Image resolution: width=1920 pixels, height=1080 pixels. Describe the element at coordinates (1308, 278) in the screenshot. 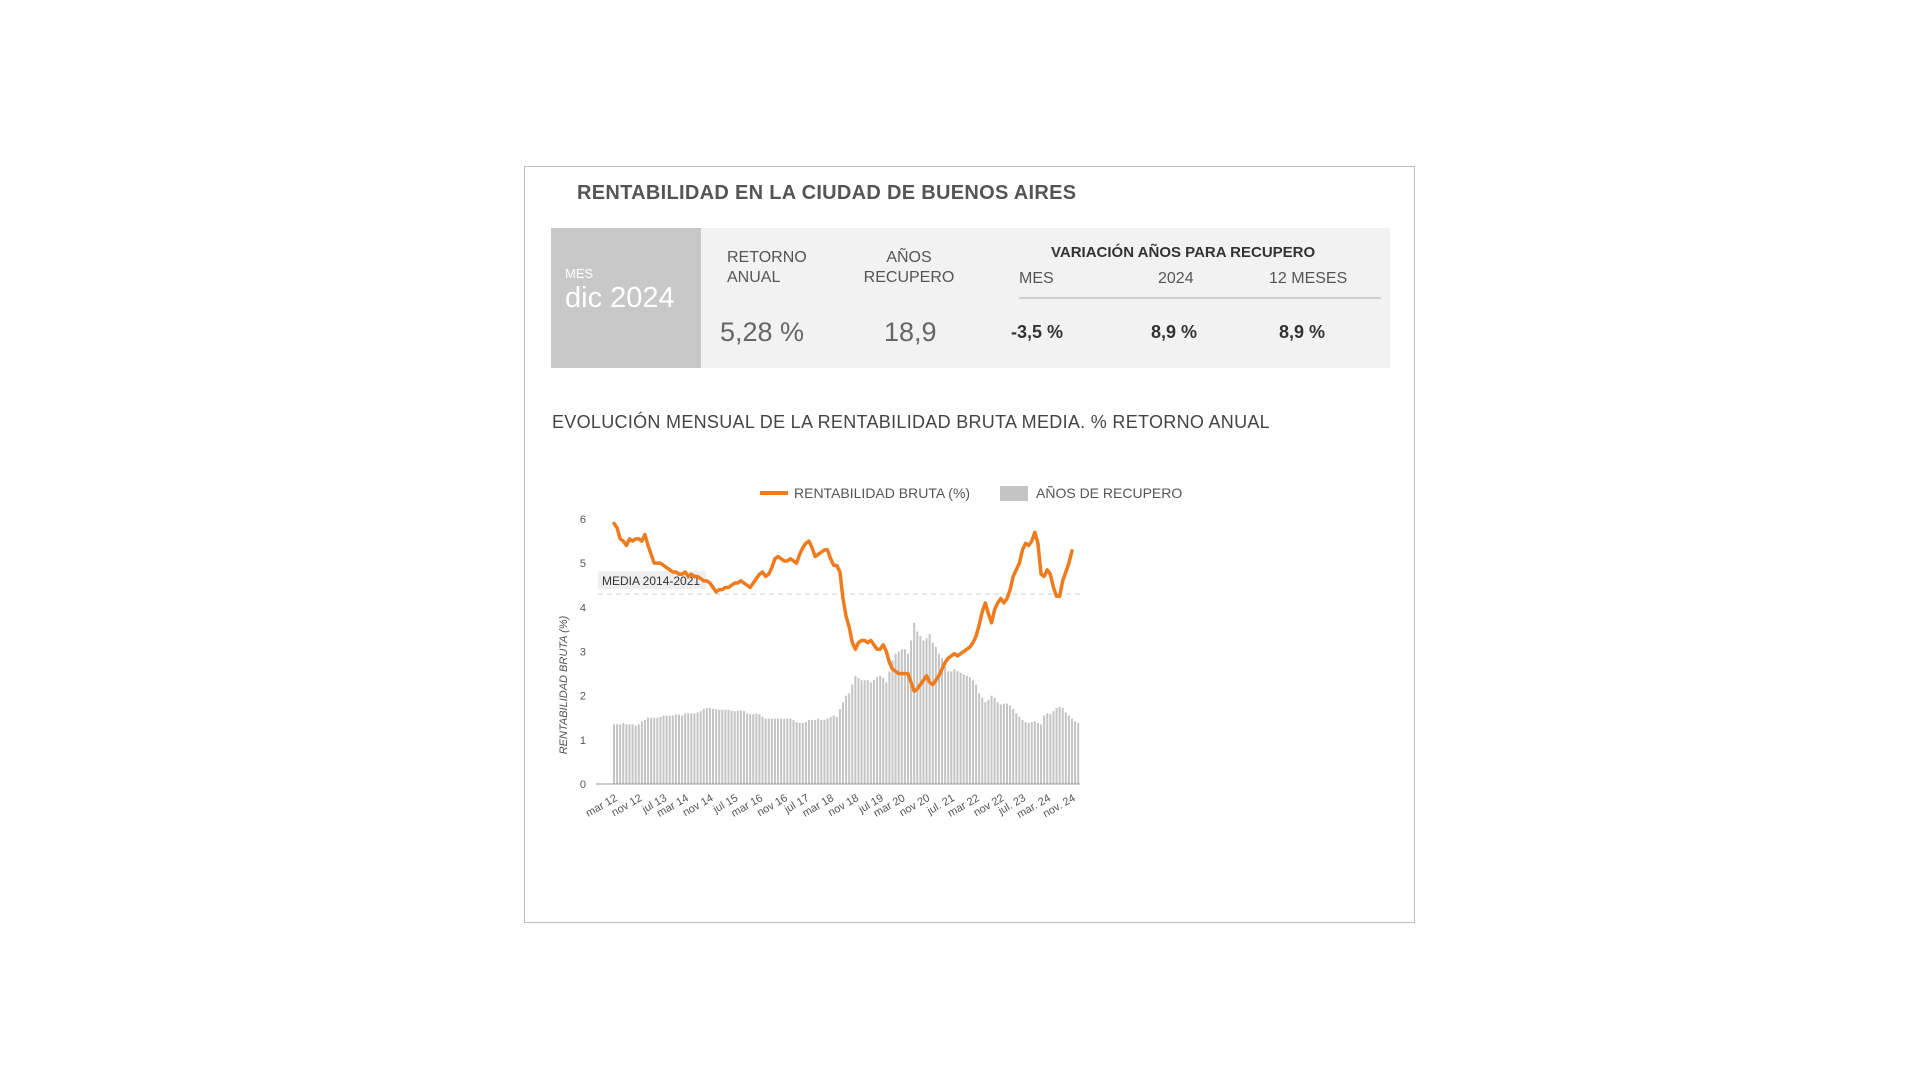

I see `kpi-var-12m-label: 12 MESES` at that location.